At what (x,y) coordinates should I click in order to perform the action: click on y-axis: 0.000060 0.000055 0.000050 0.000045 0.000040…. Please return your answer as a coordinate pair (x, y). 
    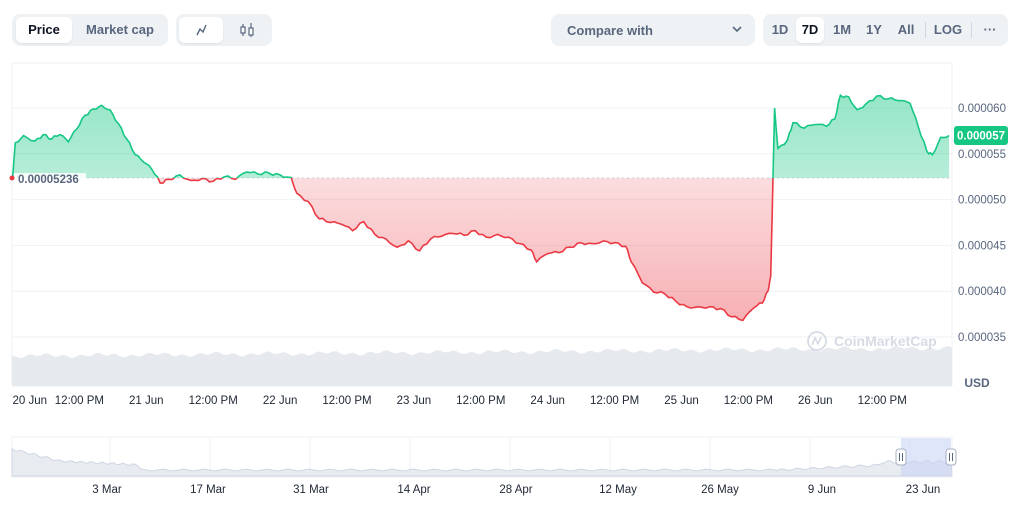
    Looking at the image, I should click on (982, 223).